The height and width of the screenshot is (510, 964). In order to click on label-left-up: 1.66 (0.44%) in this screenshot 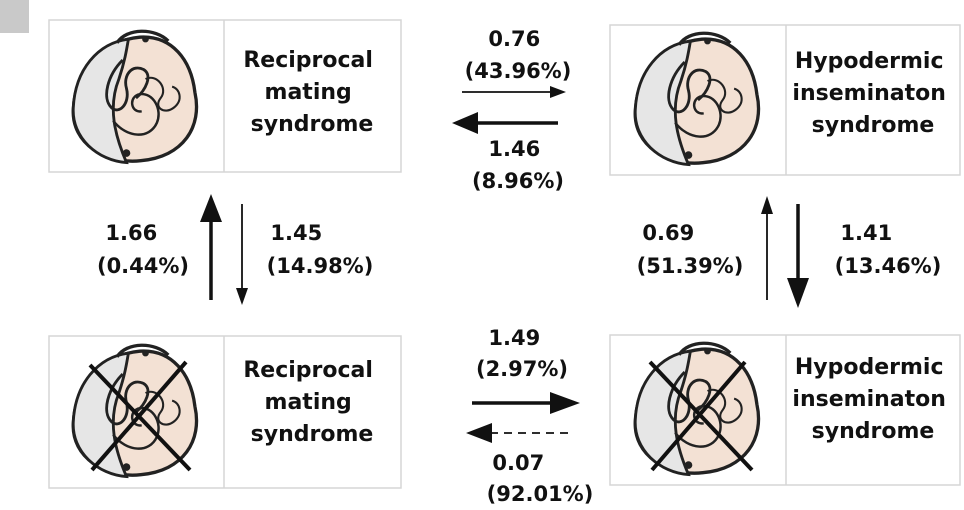, I will do `click(143, 249)`.